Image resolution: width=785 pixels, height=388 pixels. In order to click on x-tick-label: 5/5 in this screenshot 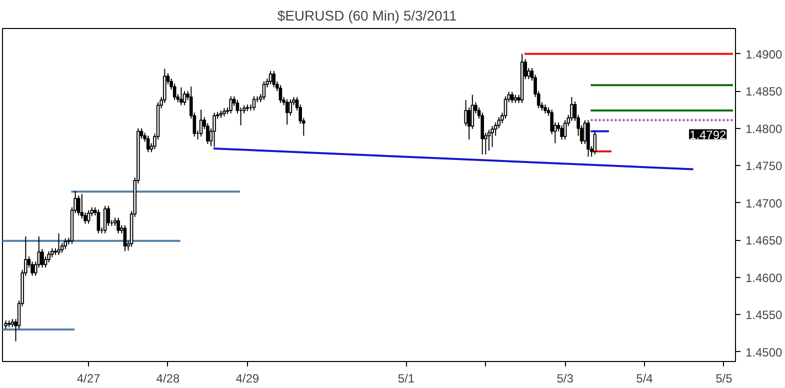, I will do `click(724, 379)`.